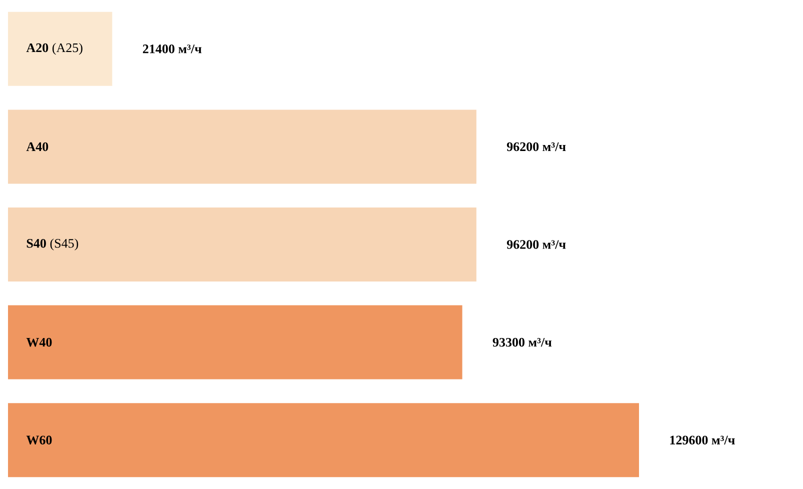 This screenshot has height=489, width=803. Describe the element at coordinates (702, 440) in the screenshot. I see `data-label: 129600 м³/ч` at that location.